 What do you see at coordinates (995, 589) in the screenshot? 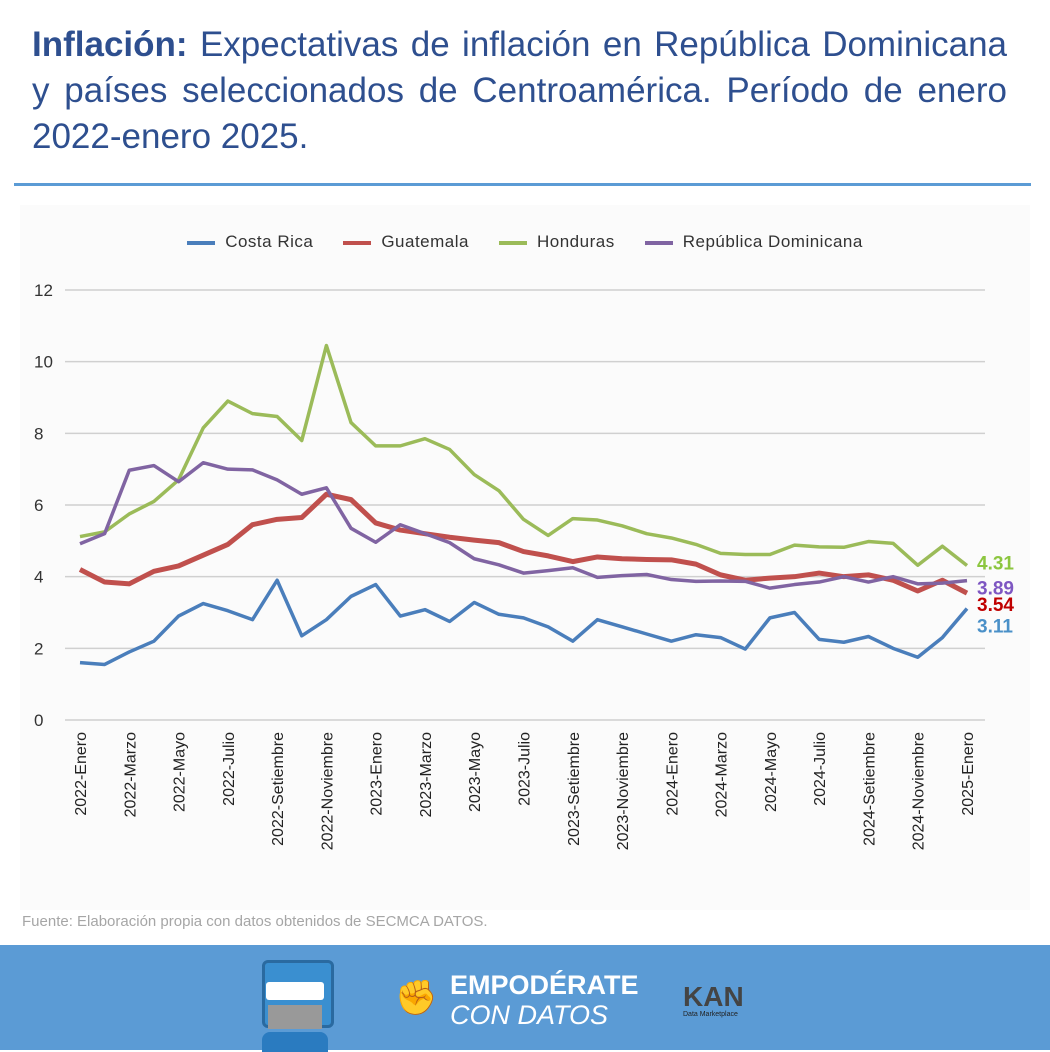
I see `end-value-label: 3.89` at bounding box center [995, 589].